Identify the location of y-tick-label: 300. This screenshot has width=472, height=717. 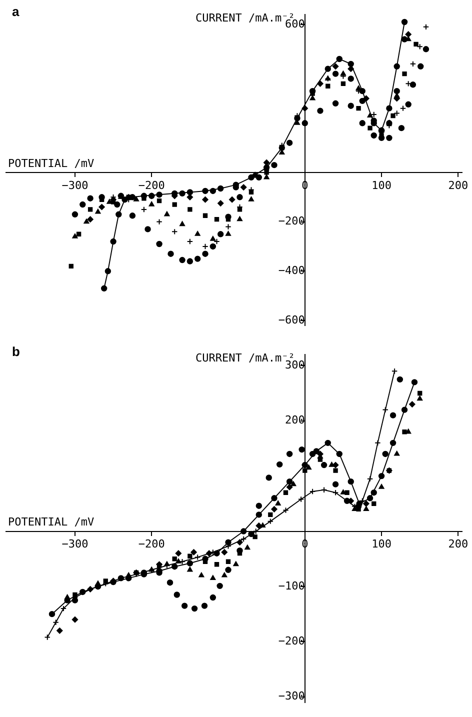
(295, 365).